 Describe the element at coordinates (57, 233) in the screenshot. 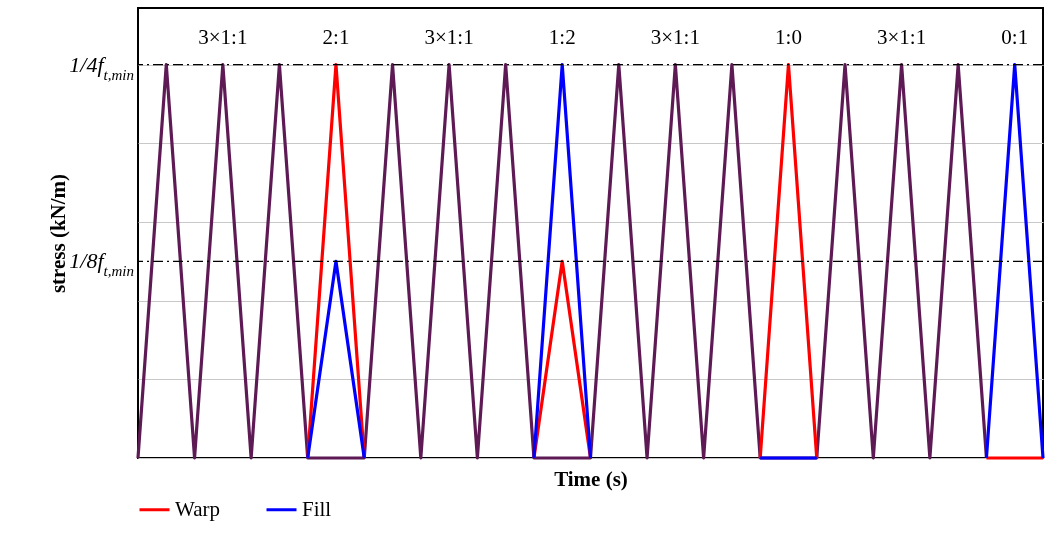

I see `y-axis-title: stress (kN/m)` at that location.